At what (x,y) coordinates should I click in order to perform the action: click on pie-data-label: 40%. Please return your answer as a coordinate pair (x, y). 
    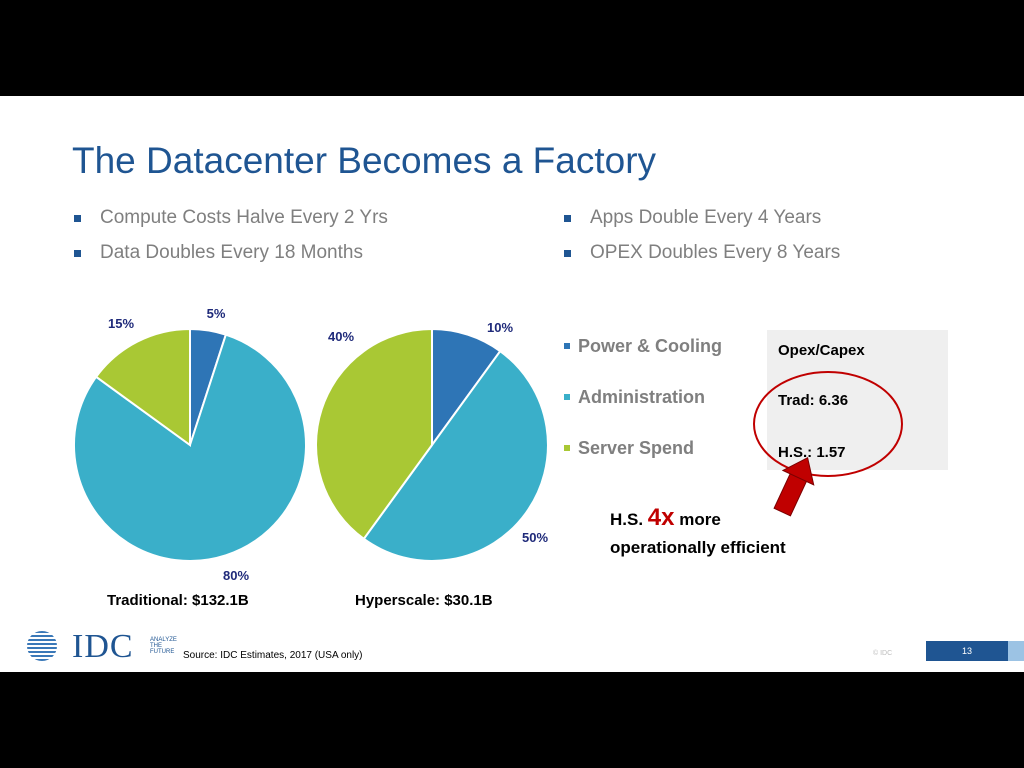
    Looking at the image, I should click on (341, 336).